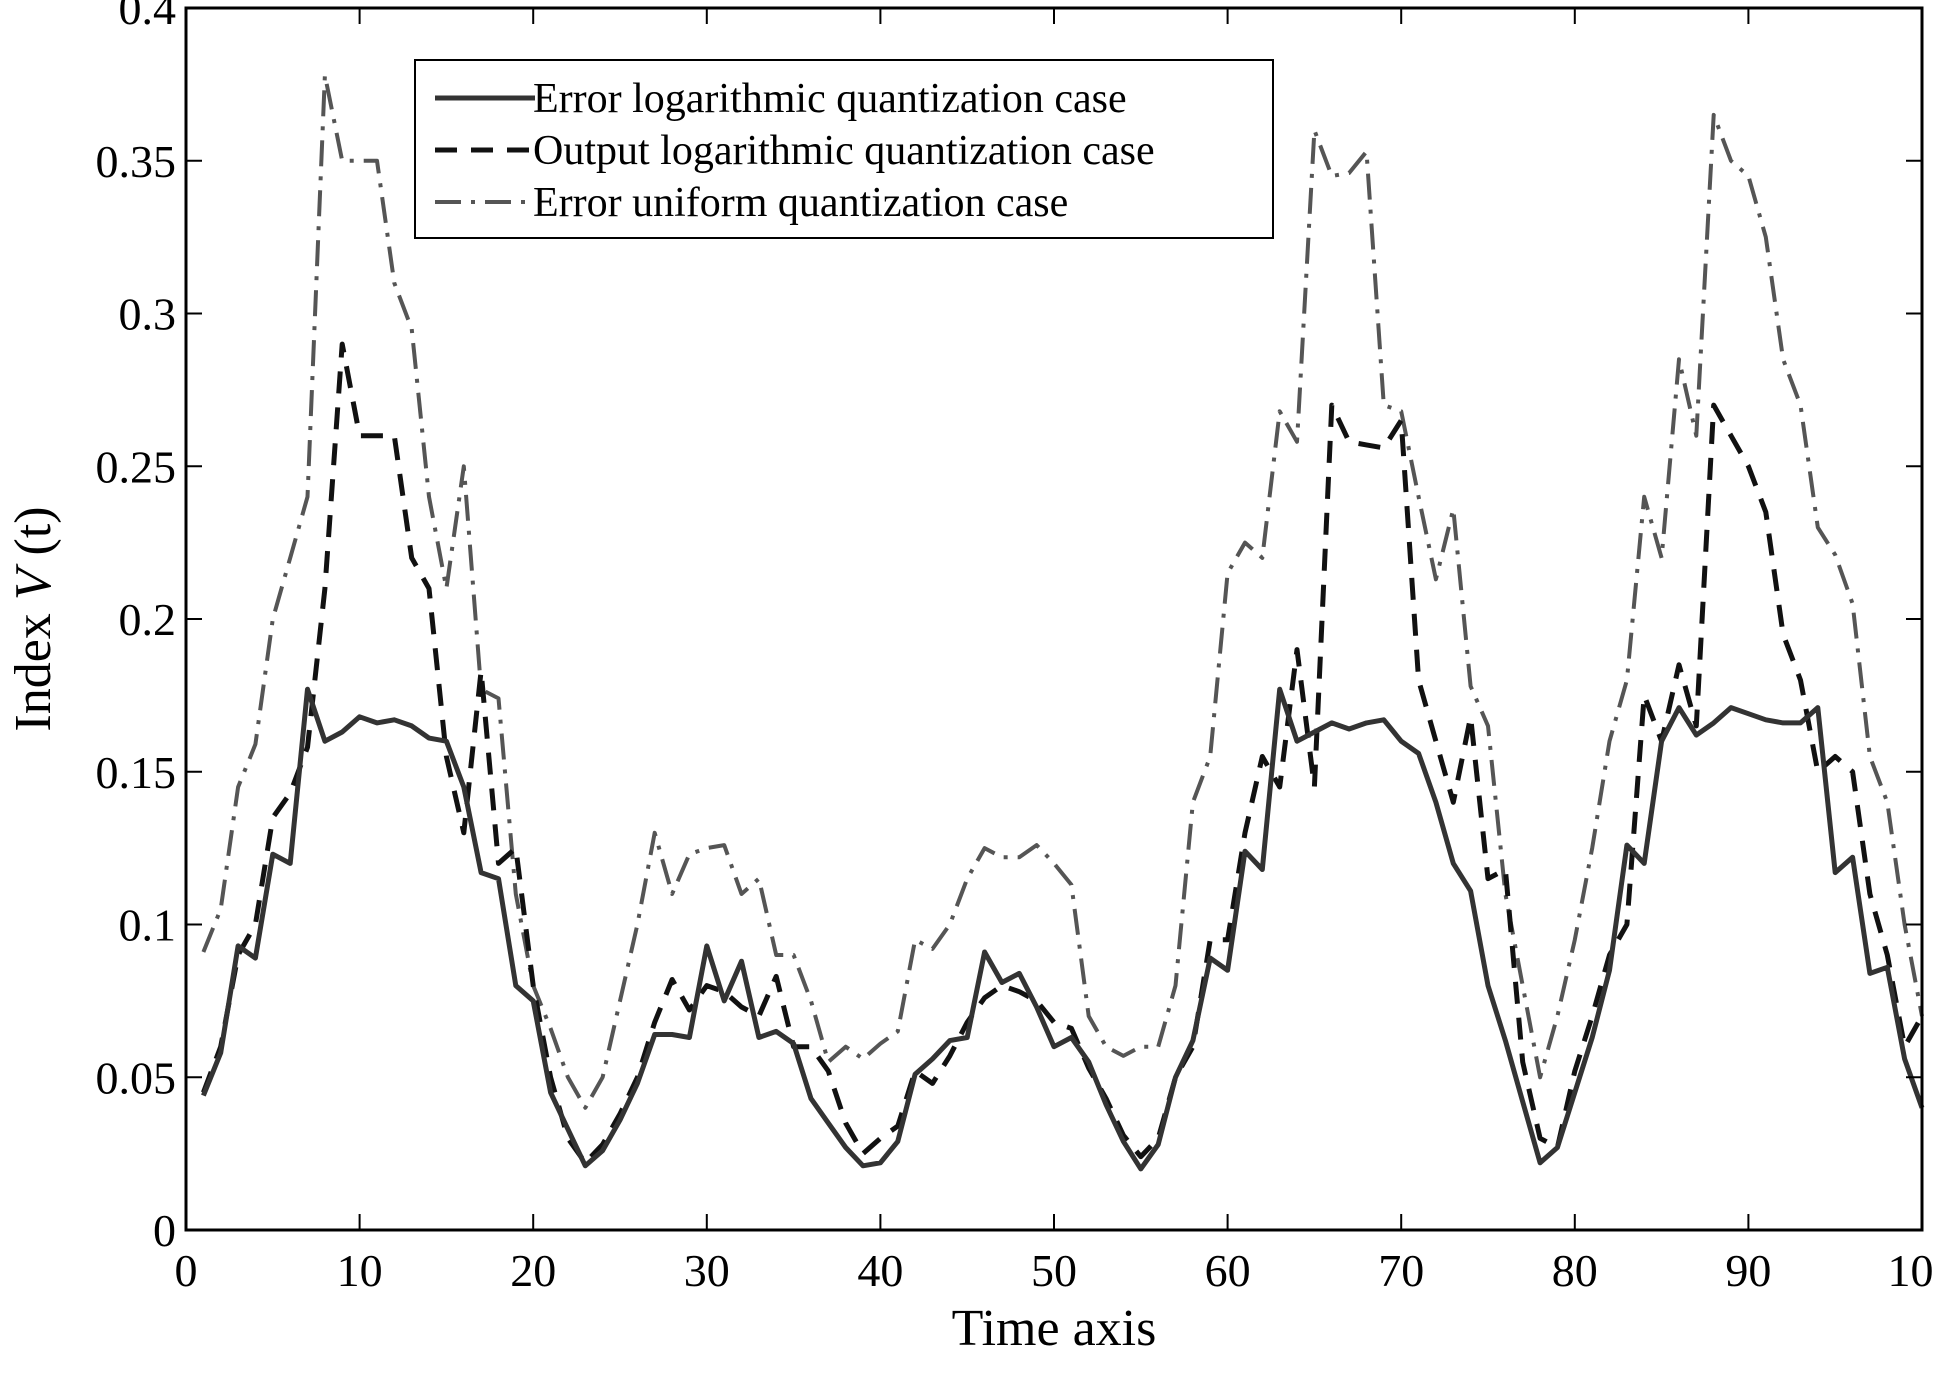  Describe the element at coordinates (148, 619) in the screenshot. I see `y-tick-label-4: 0.2` at that location.